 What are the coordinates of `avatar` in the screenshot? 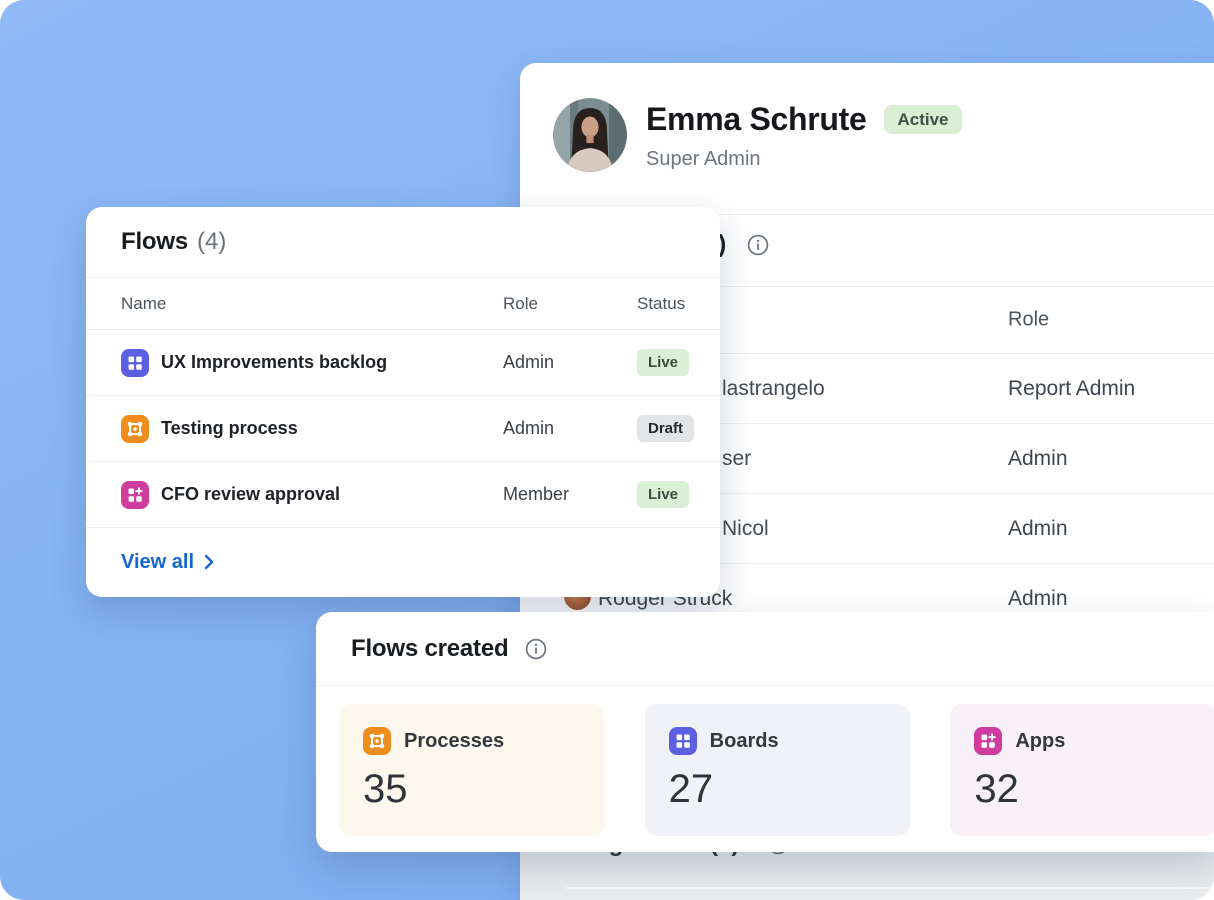 It's located at (590, 135).